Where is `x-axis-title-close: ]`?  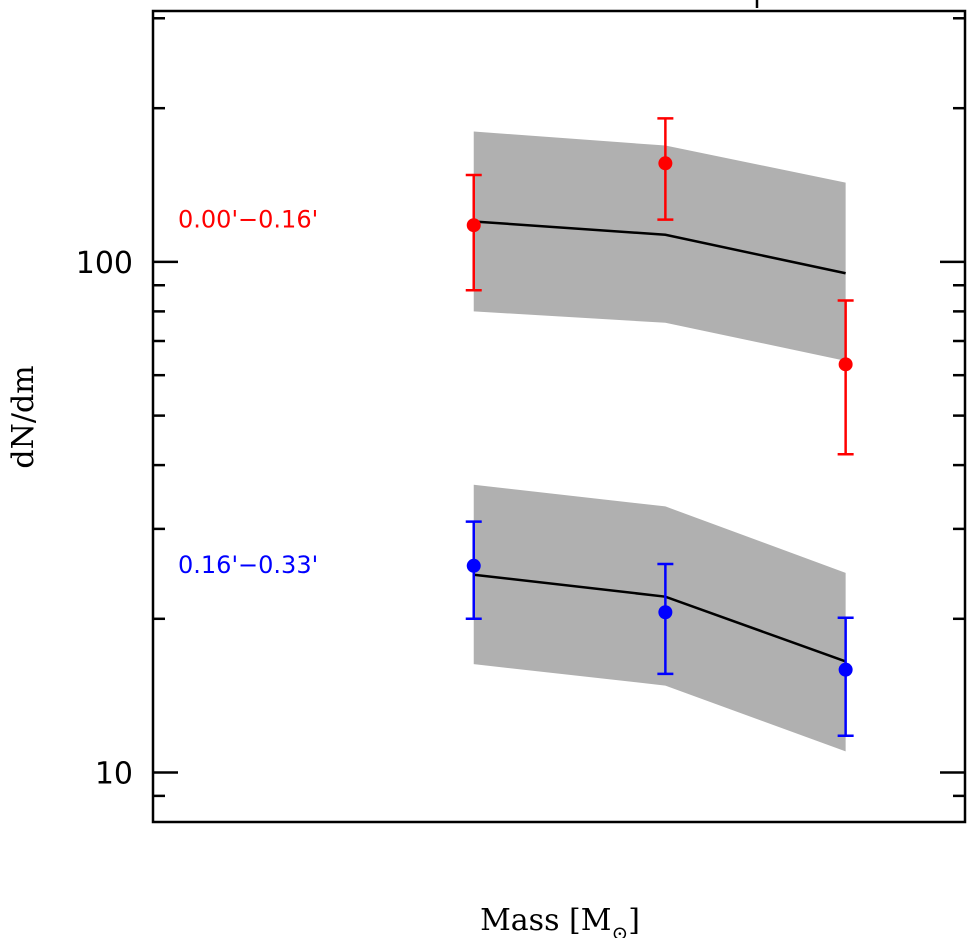 x-axis-title-close: ] is located at coordinates (634, 920).